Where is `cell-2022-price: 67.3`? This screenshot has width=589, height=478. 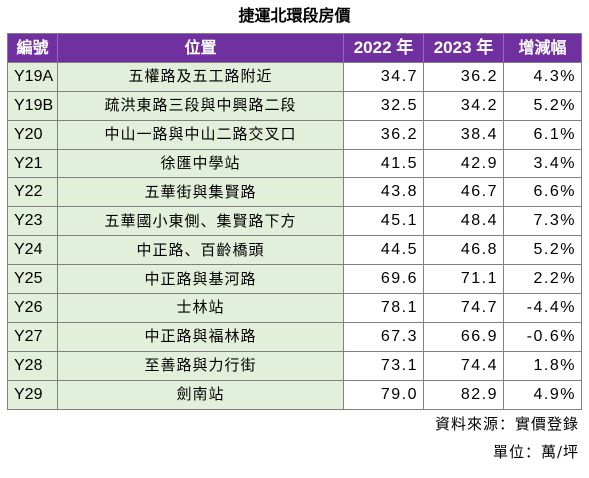
cell-2022-price: 67.3 is located at coordinates (383, 336).